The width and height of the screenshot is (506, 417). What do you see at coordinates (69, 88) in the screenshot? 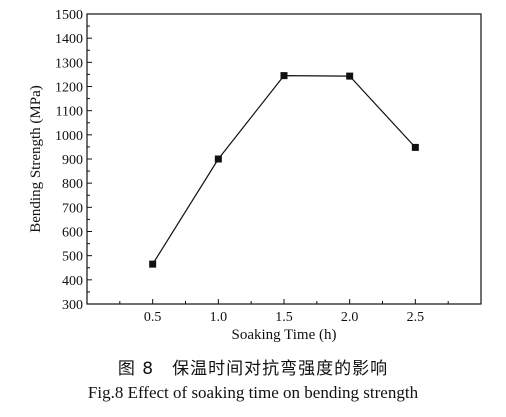
I see `y-tick-label: 1200` at bounding box center [69, 88].